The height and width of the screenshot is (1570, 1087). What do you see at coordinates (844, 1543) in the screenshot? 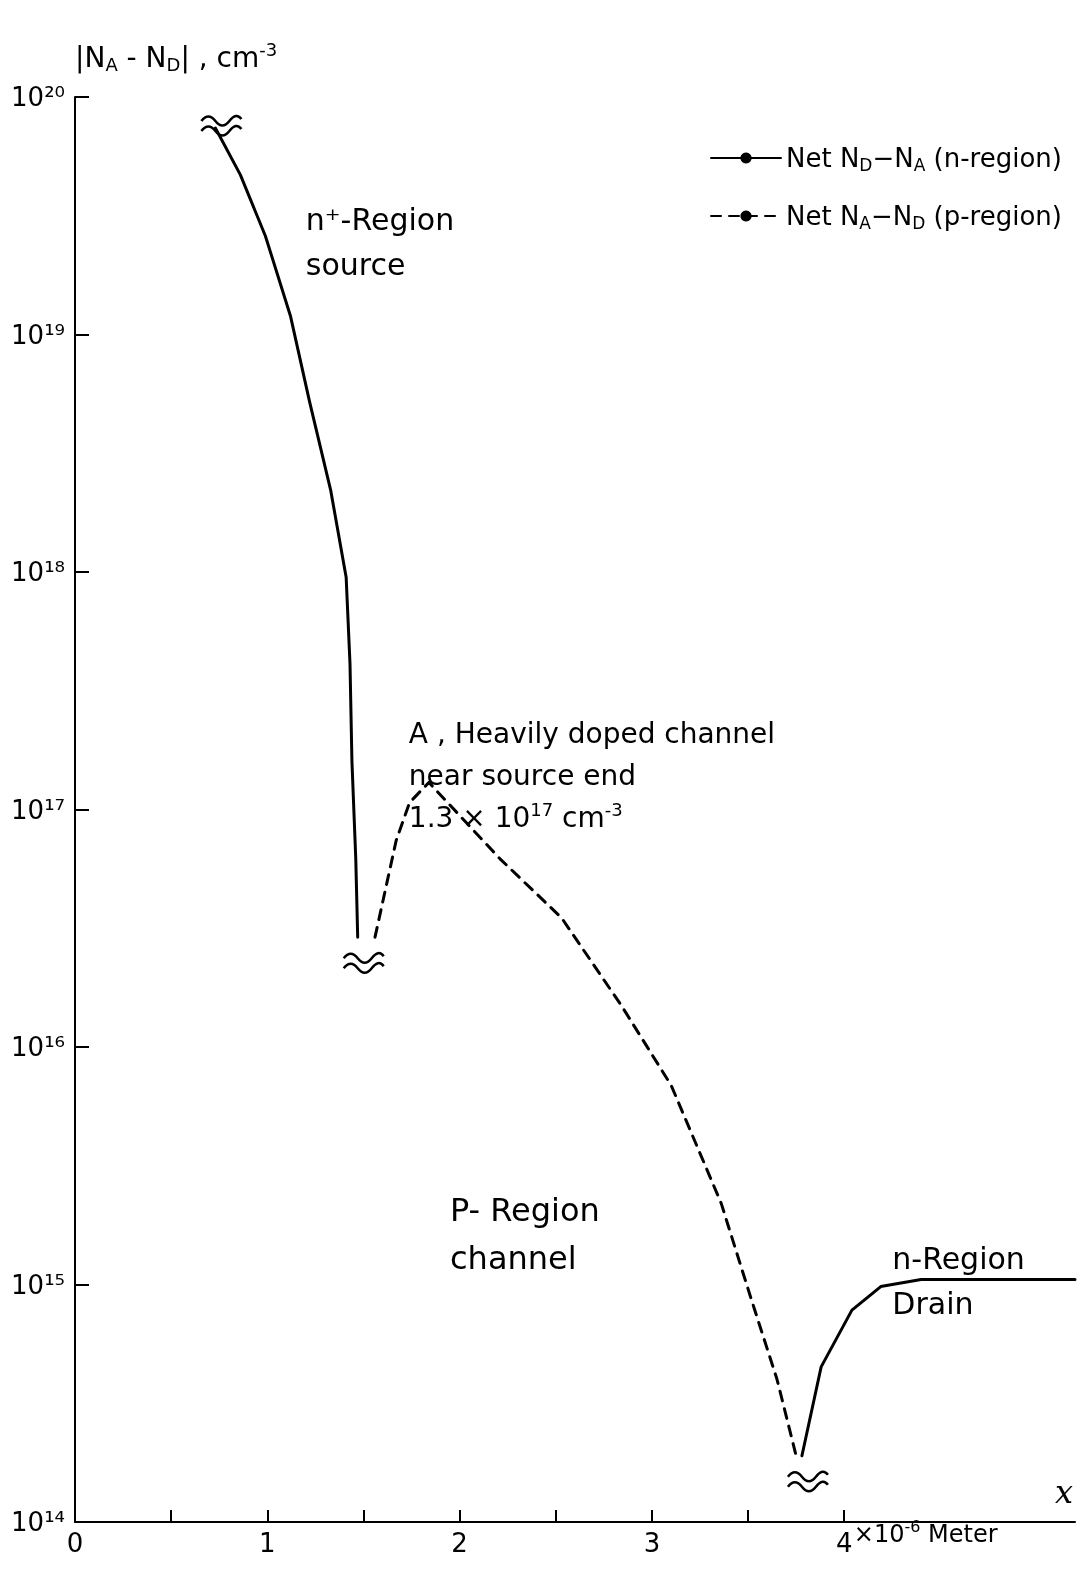
I see `x-tick-label: 4` at bounding box center [844, 1543].